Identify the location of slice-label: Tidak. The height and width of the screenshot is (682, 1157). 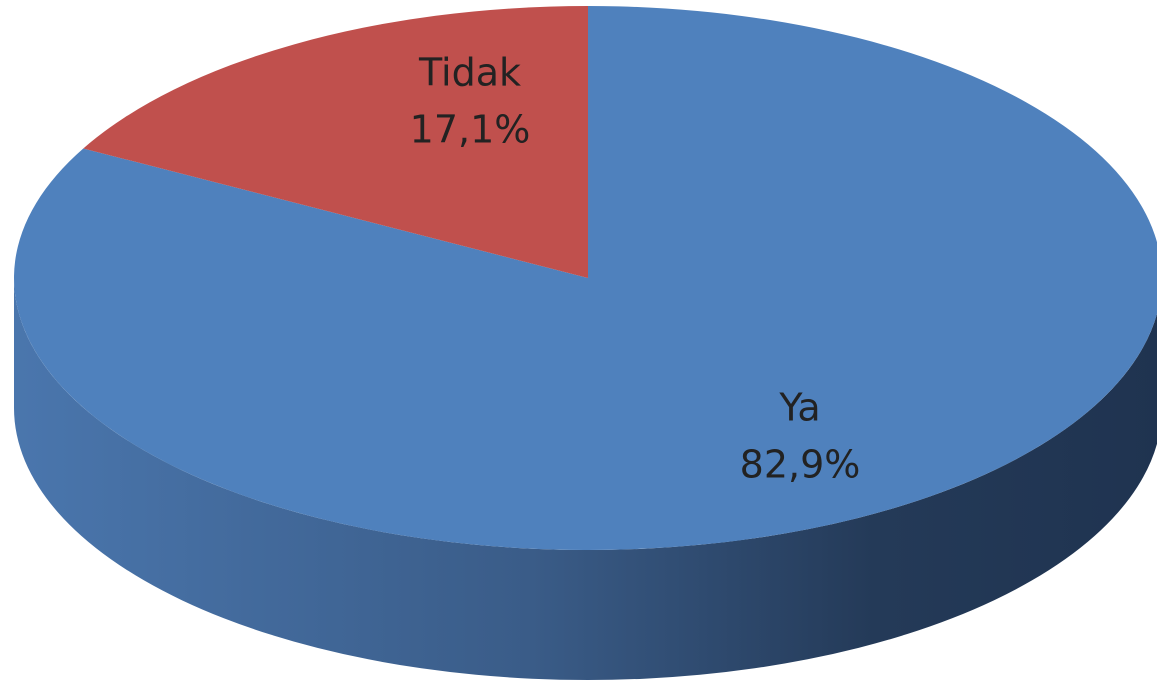
(469, 73).